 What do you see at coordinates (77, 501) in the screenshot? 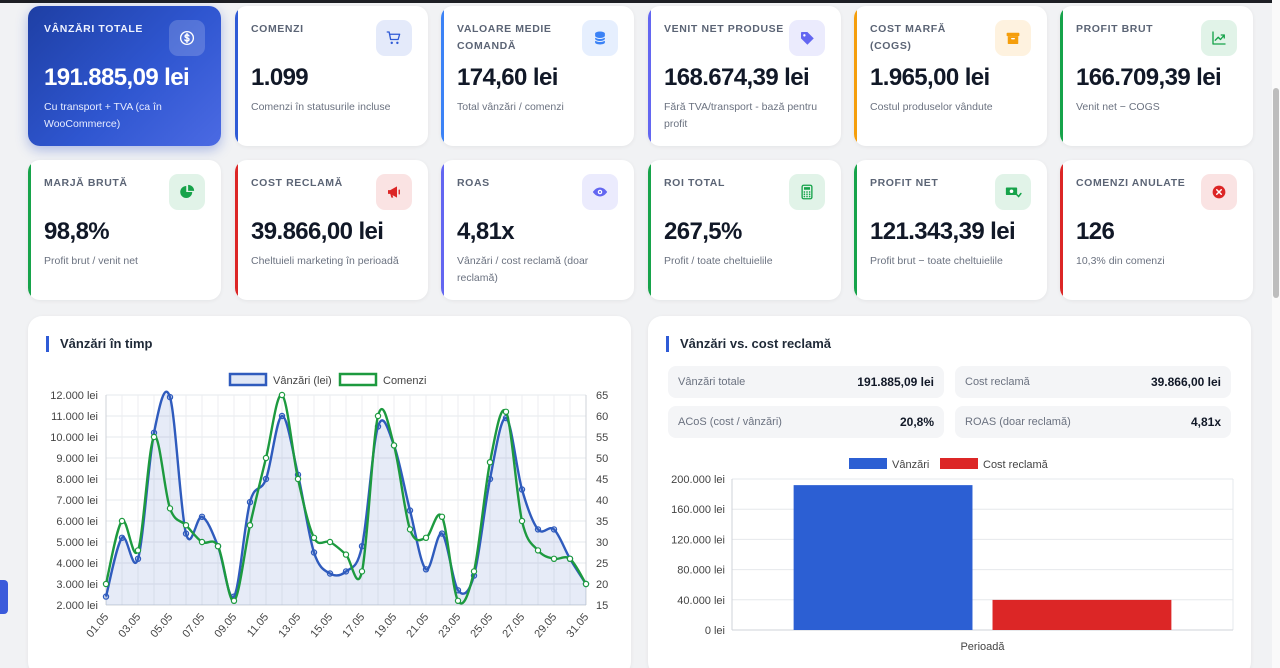
I see `y-tick-label-left: 7.000 lei` at bounding box center [77, 501].